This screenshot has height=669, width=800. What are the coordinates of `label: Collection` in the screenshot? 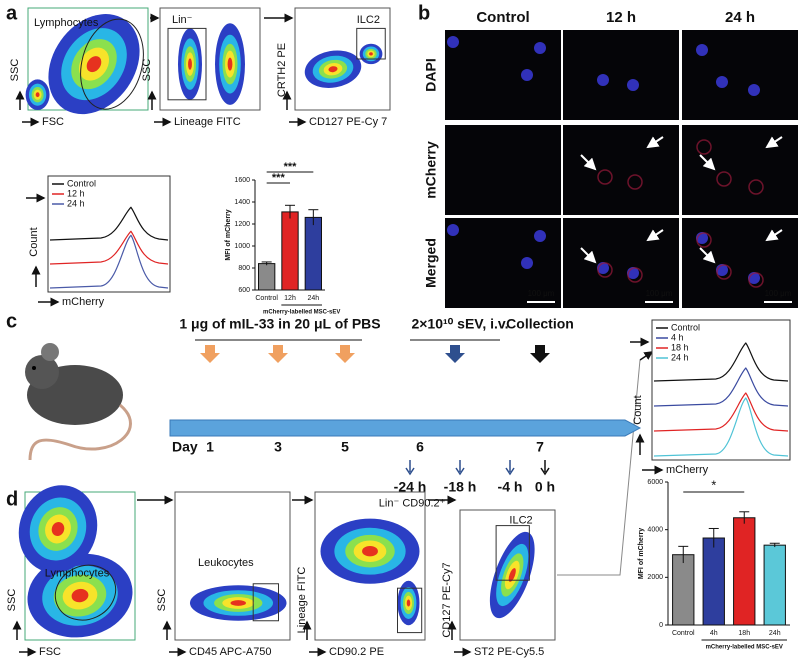 It's located at (540, 324).